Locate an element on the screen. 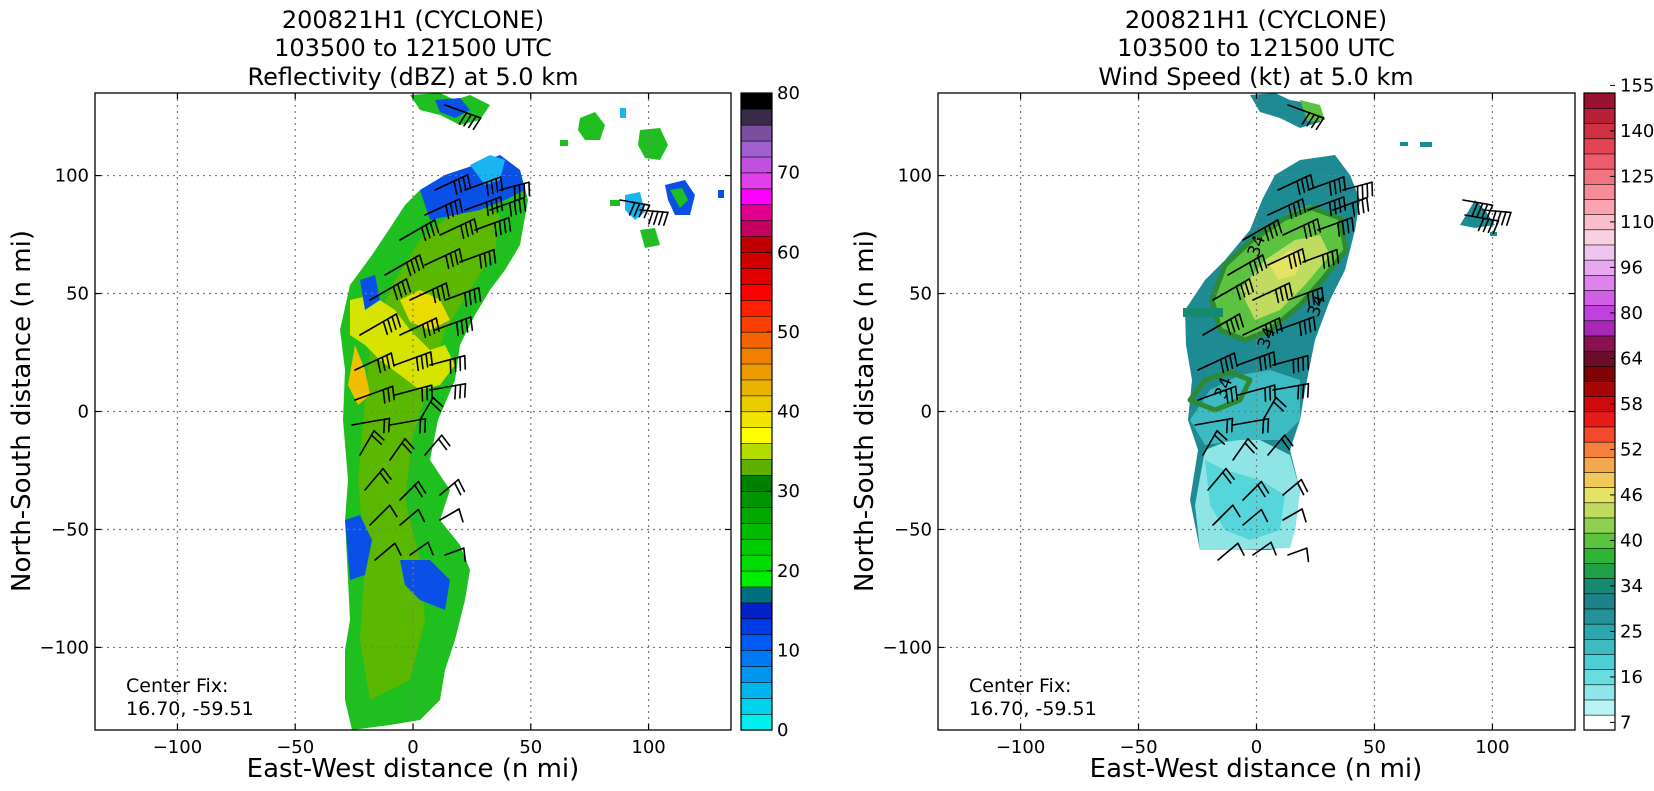  wind-title-line-1: 200821H1 (CYCLONE) is located at coordinates (1256, 20).